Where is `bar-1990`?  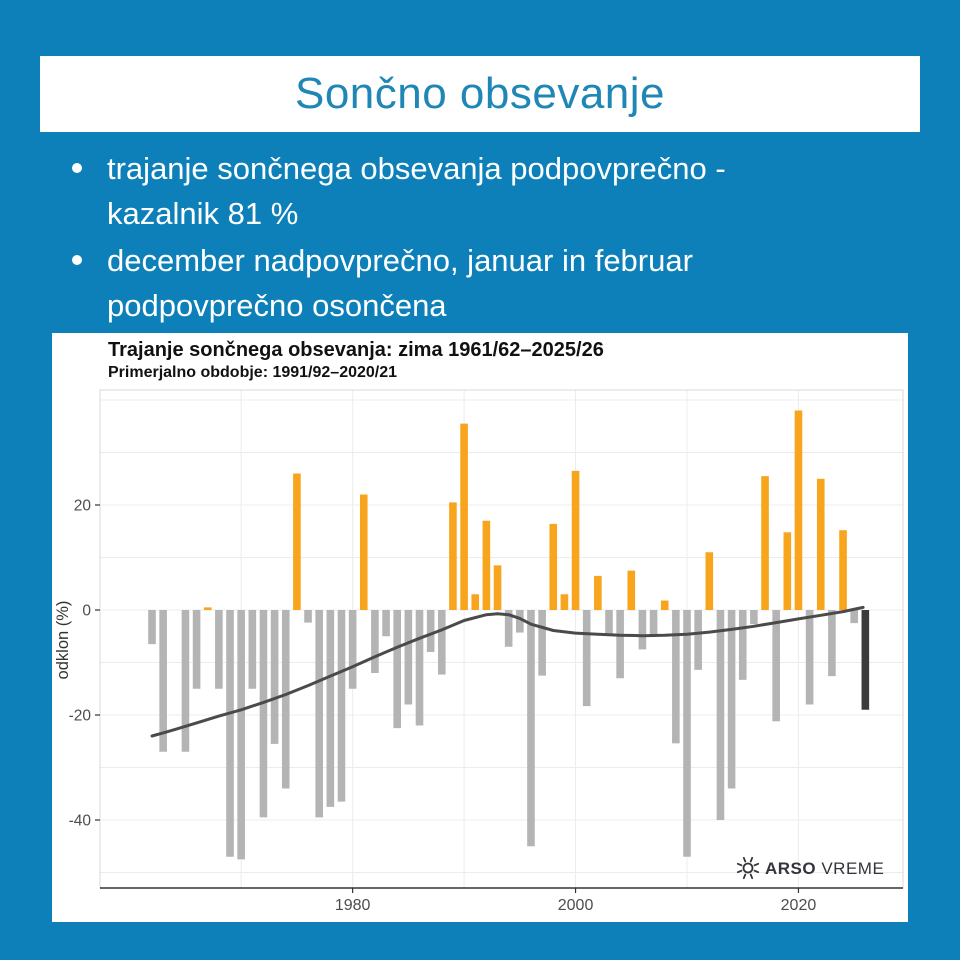
bar-1990 is located at coordinates (464, 517).